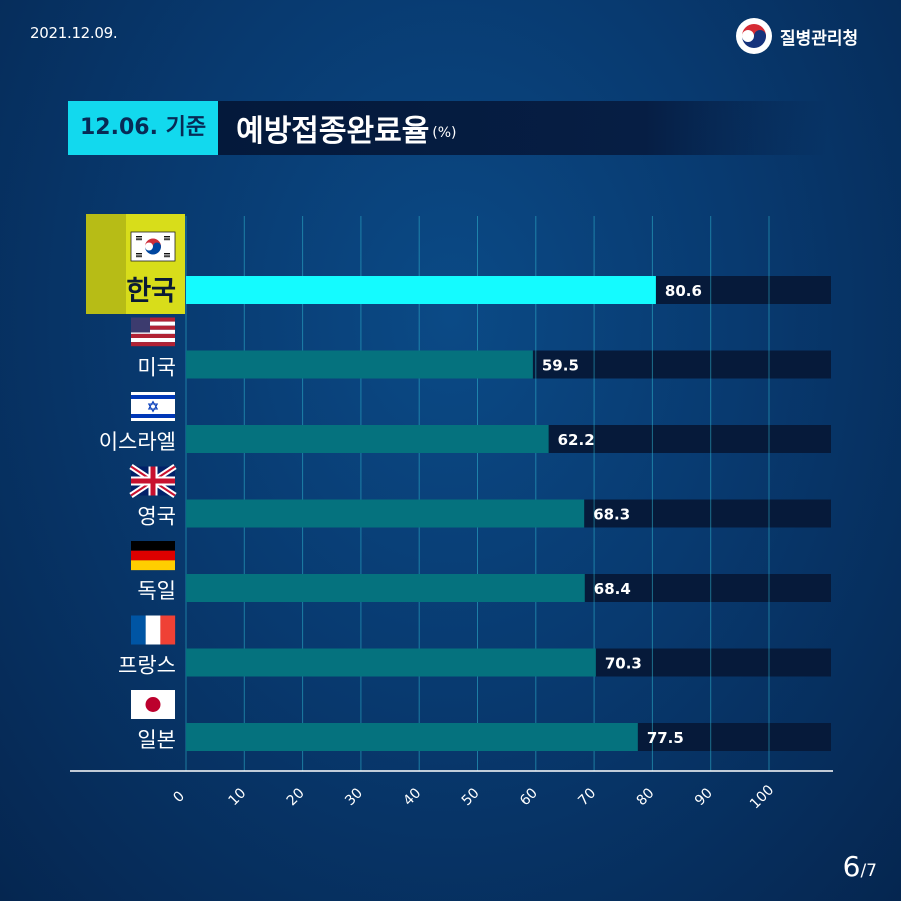  I want to click on x-tick-label: 30, so click(354, 797).